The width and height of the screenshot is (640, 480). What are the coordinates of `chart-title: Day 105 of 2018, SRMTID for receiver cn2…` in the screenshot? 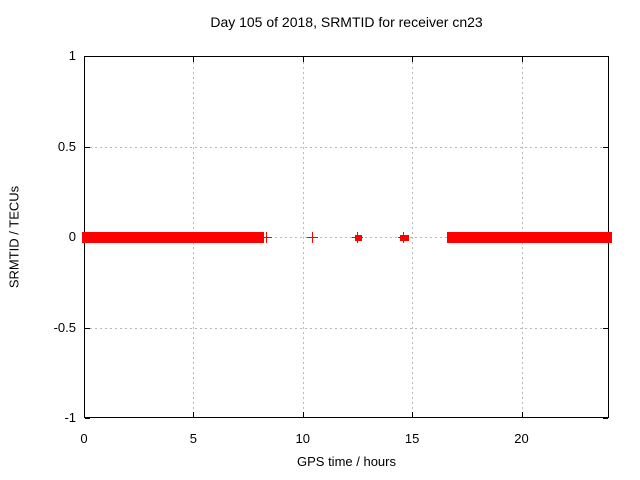 It's located at (346, 22).